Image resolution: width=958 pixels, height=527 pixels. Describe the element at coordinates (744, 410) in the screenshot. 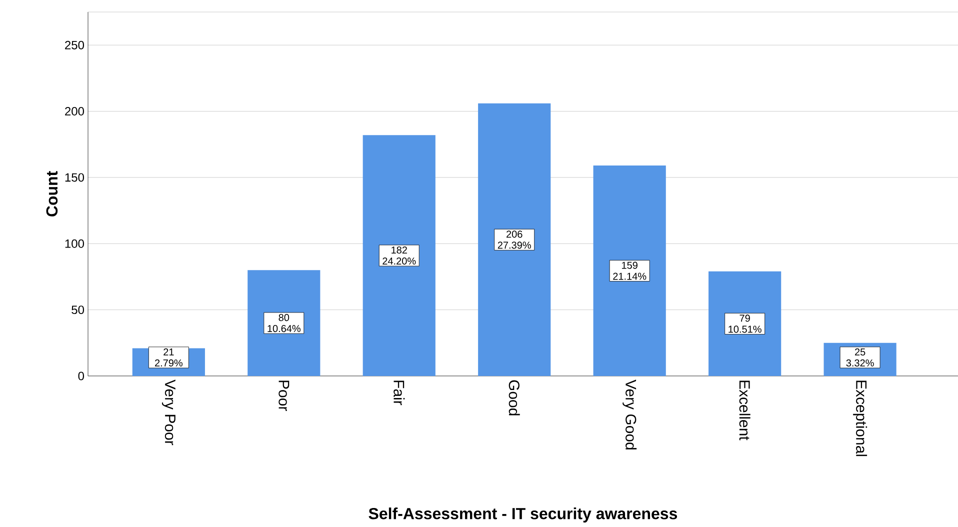

I see `x-tick-label: Excellent` at that location.